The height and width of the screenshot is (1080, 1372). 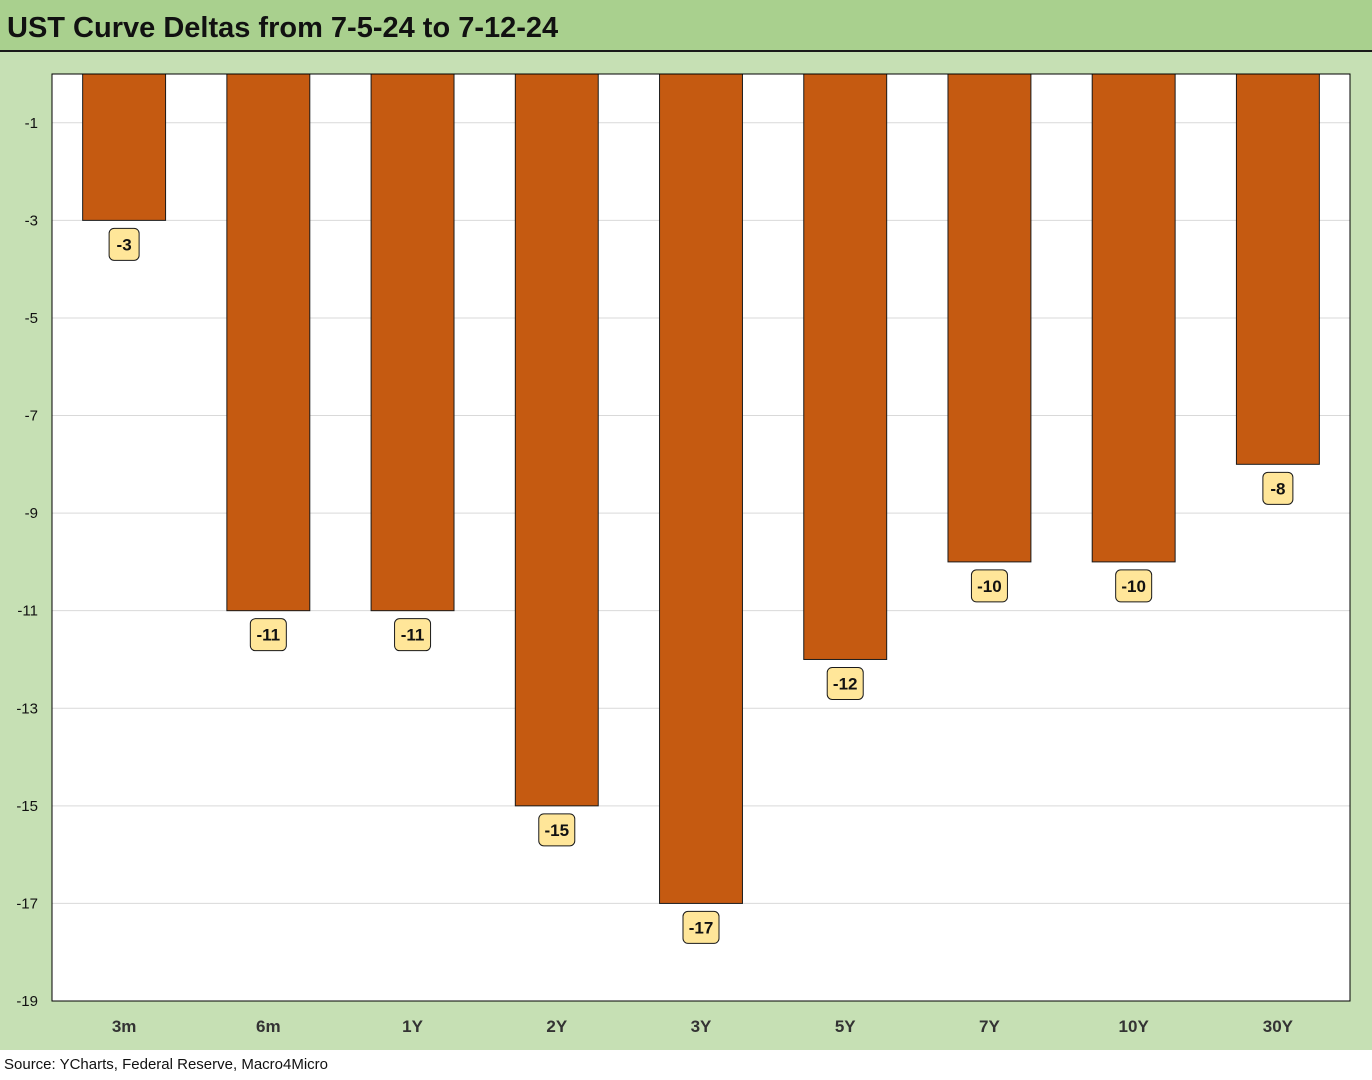 What do you see at coordinates (27, 1001) in the screenshot?
I see `y-tick-label: -19` at bounding box center [27, 1001].